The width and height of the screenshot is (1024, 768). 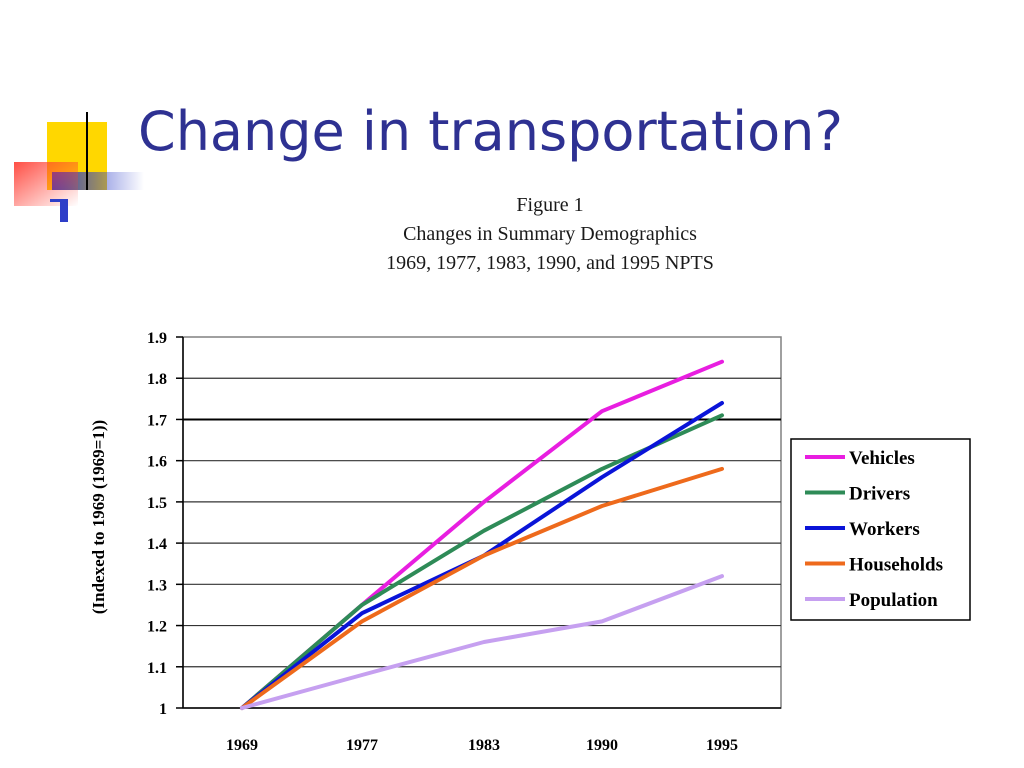 I want to click on y-tick-label: 1.3, so click(x=157, y=585).